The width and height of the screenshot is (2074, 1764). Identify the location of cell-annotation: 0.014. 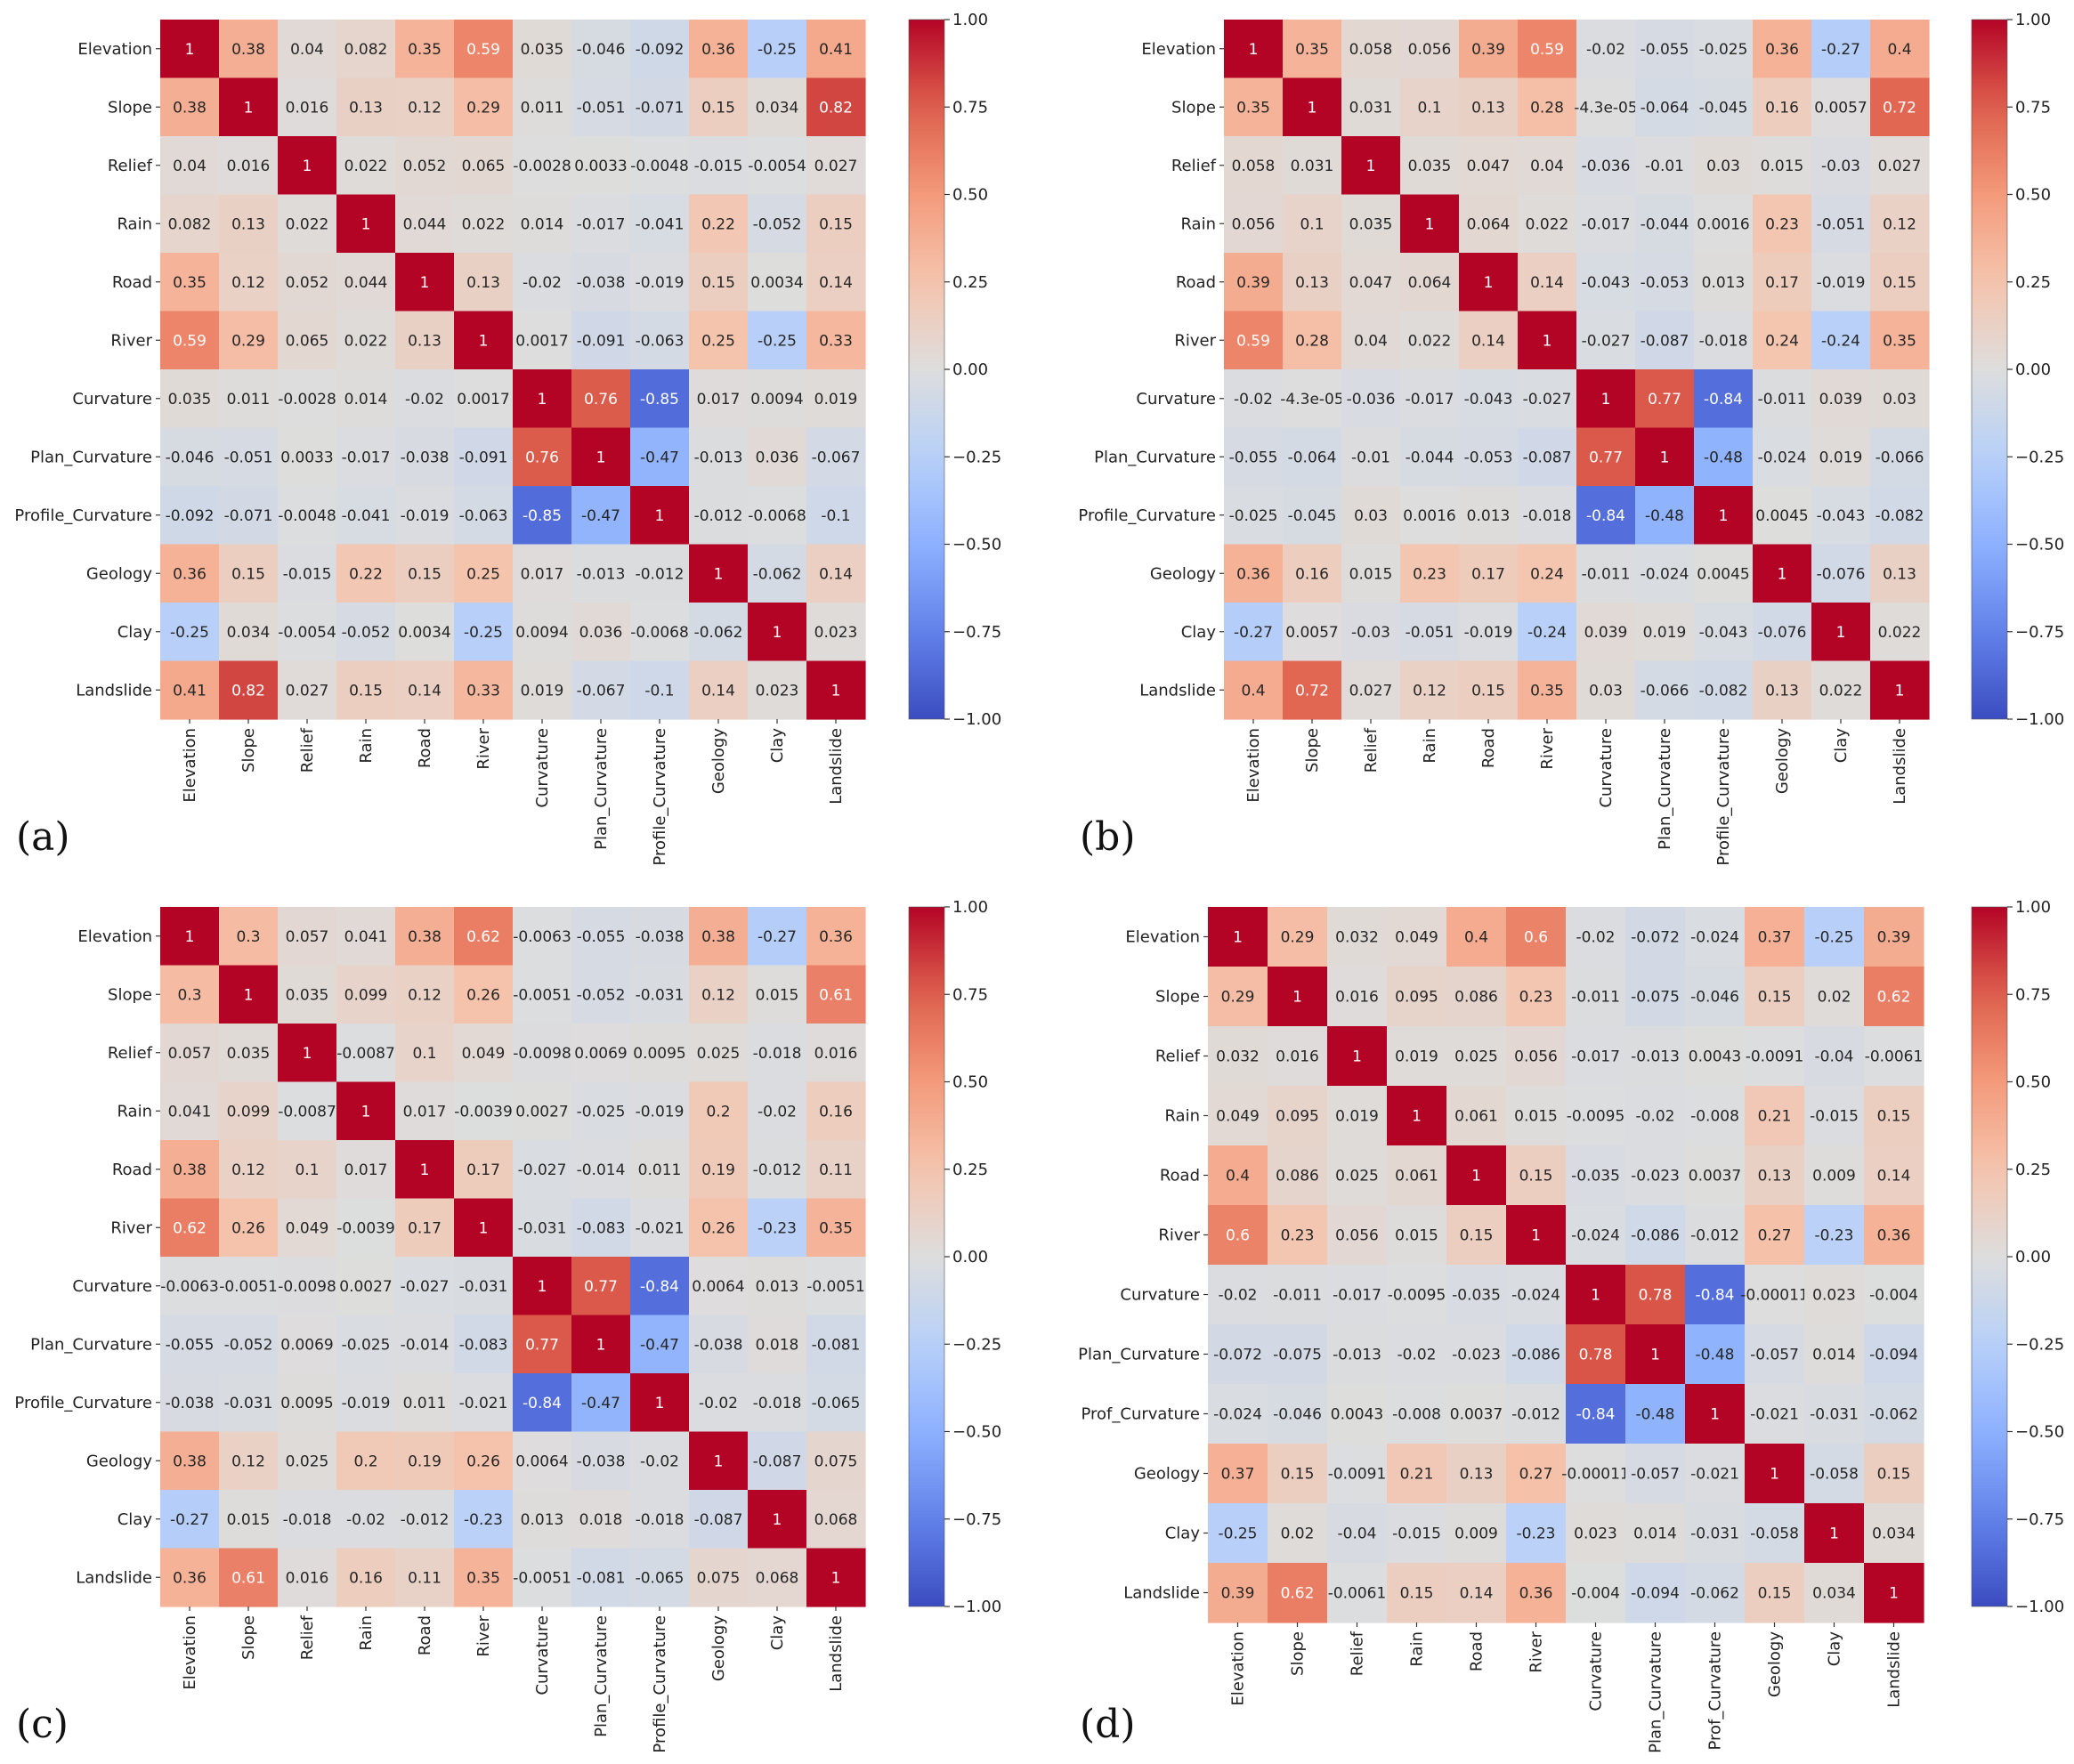
(1655, 1534).